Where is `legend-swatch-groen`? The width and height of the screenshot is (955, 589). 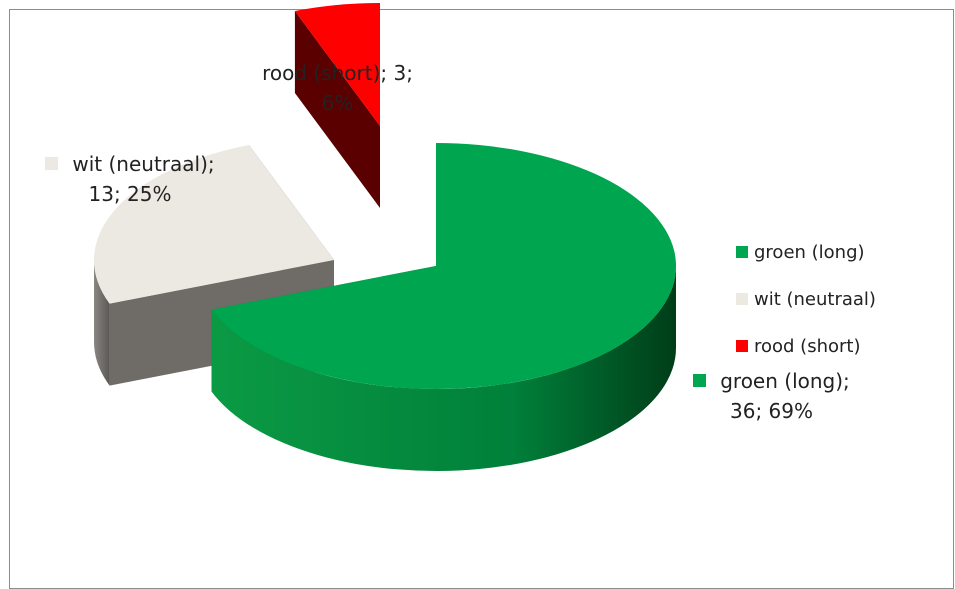 legend-swatch-groen is located at coordinates (742, 252).